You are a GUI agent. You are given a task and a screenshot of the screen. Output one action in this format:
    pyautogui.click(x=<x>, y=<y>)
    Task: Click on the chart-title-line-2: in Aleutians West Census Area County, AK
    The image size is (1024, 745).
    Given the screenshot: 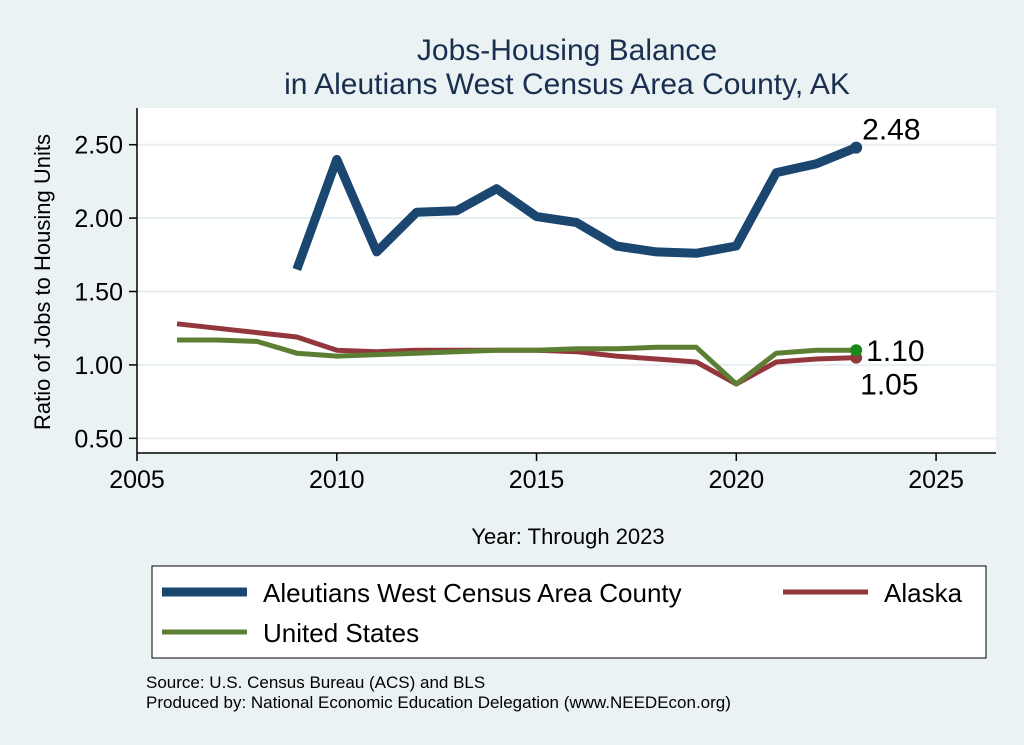 What is the action you would take?
    pyautogui.click(x=567, y=84)
    